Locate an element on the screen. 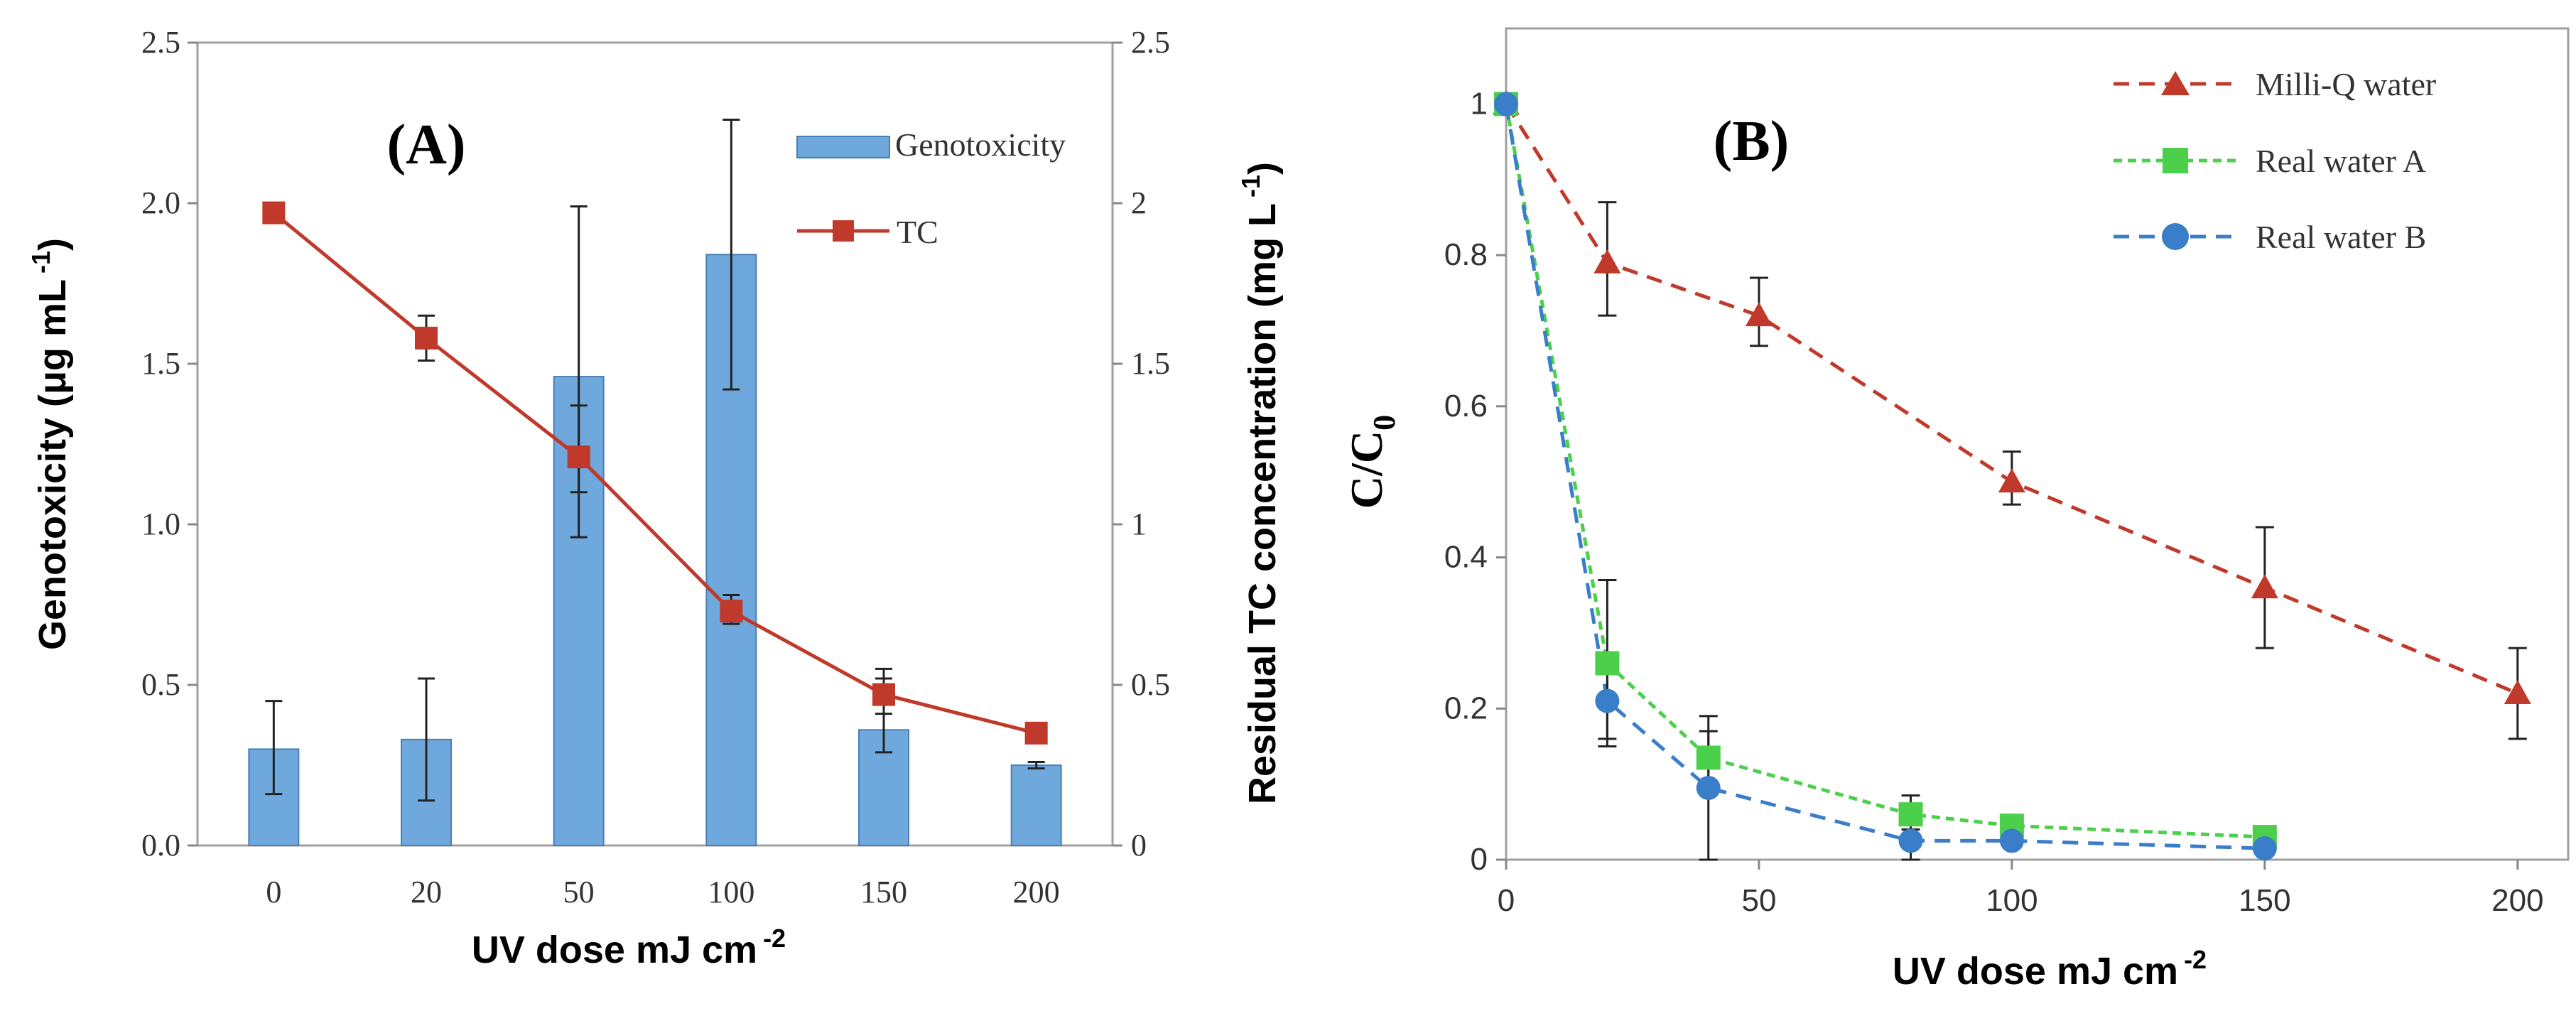  panel-b-y-tick-label: 0 is located at coordinates (1479, 859).